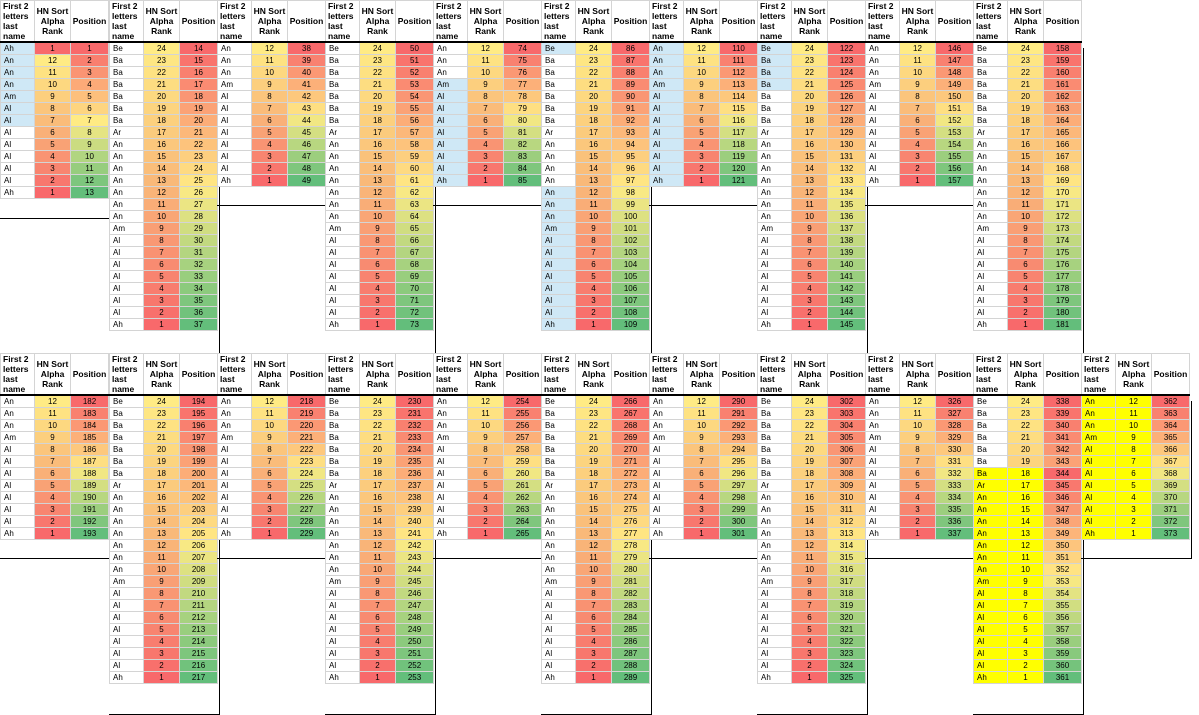  Describe the element at coordinates (306, 449) in the screenshot. I see `cell-position: 222` at that location.